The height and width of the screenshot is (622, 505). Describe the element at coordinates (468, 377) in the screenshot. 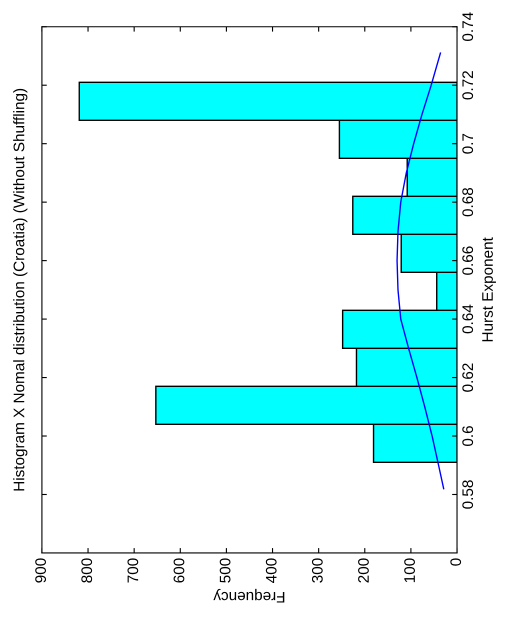

I see `y-tick-label: 0.62` at that location.